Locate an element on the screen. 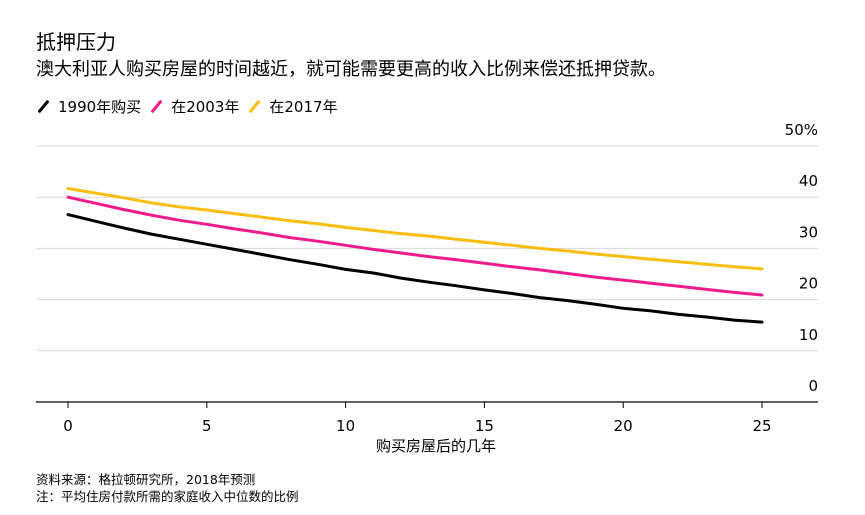 This screenshot has height=515, width=865. legend-item-1990: 1990年购买 is located at coordinates (88, 106).